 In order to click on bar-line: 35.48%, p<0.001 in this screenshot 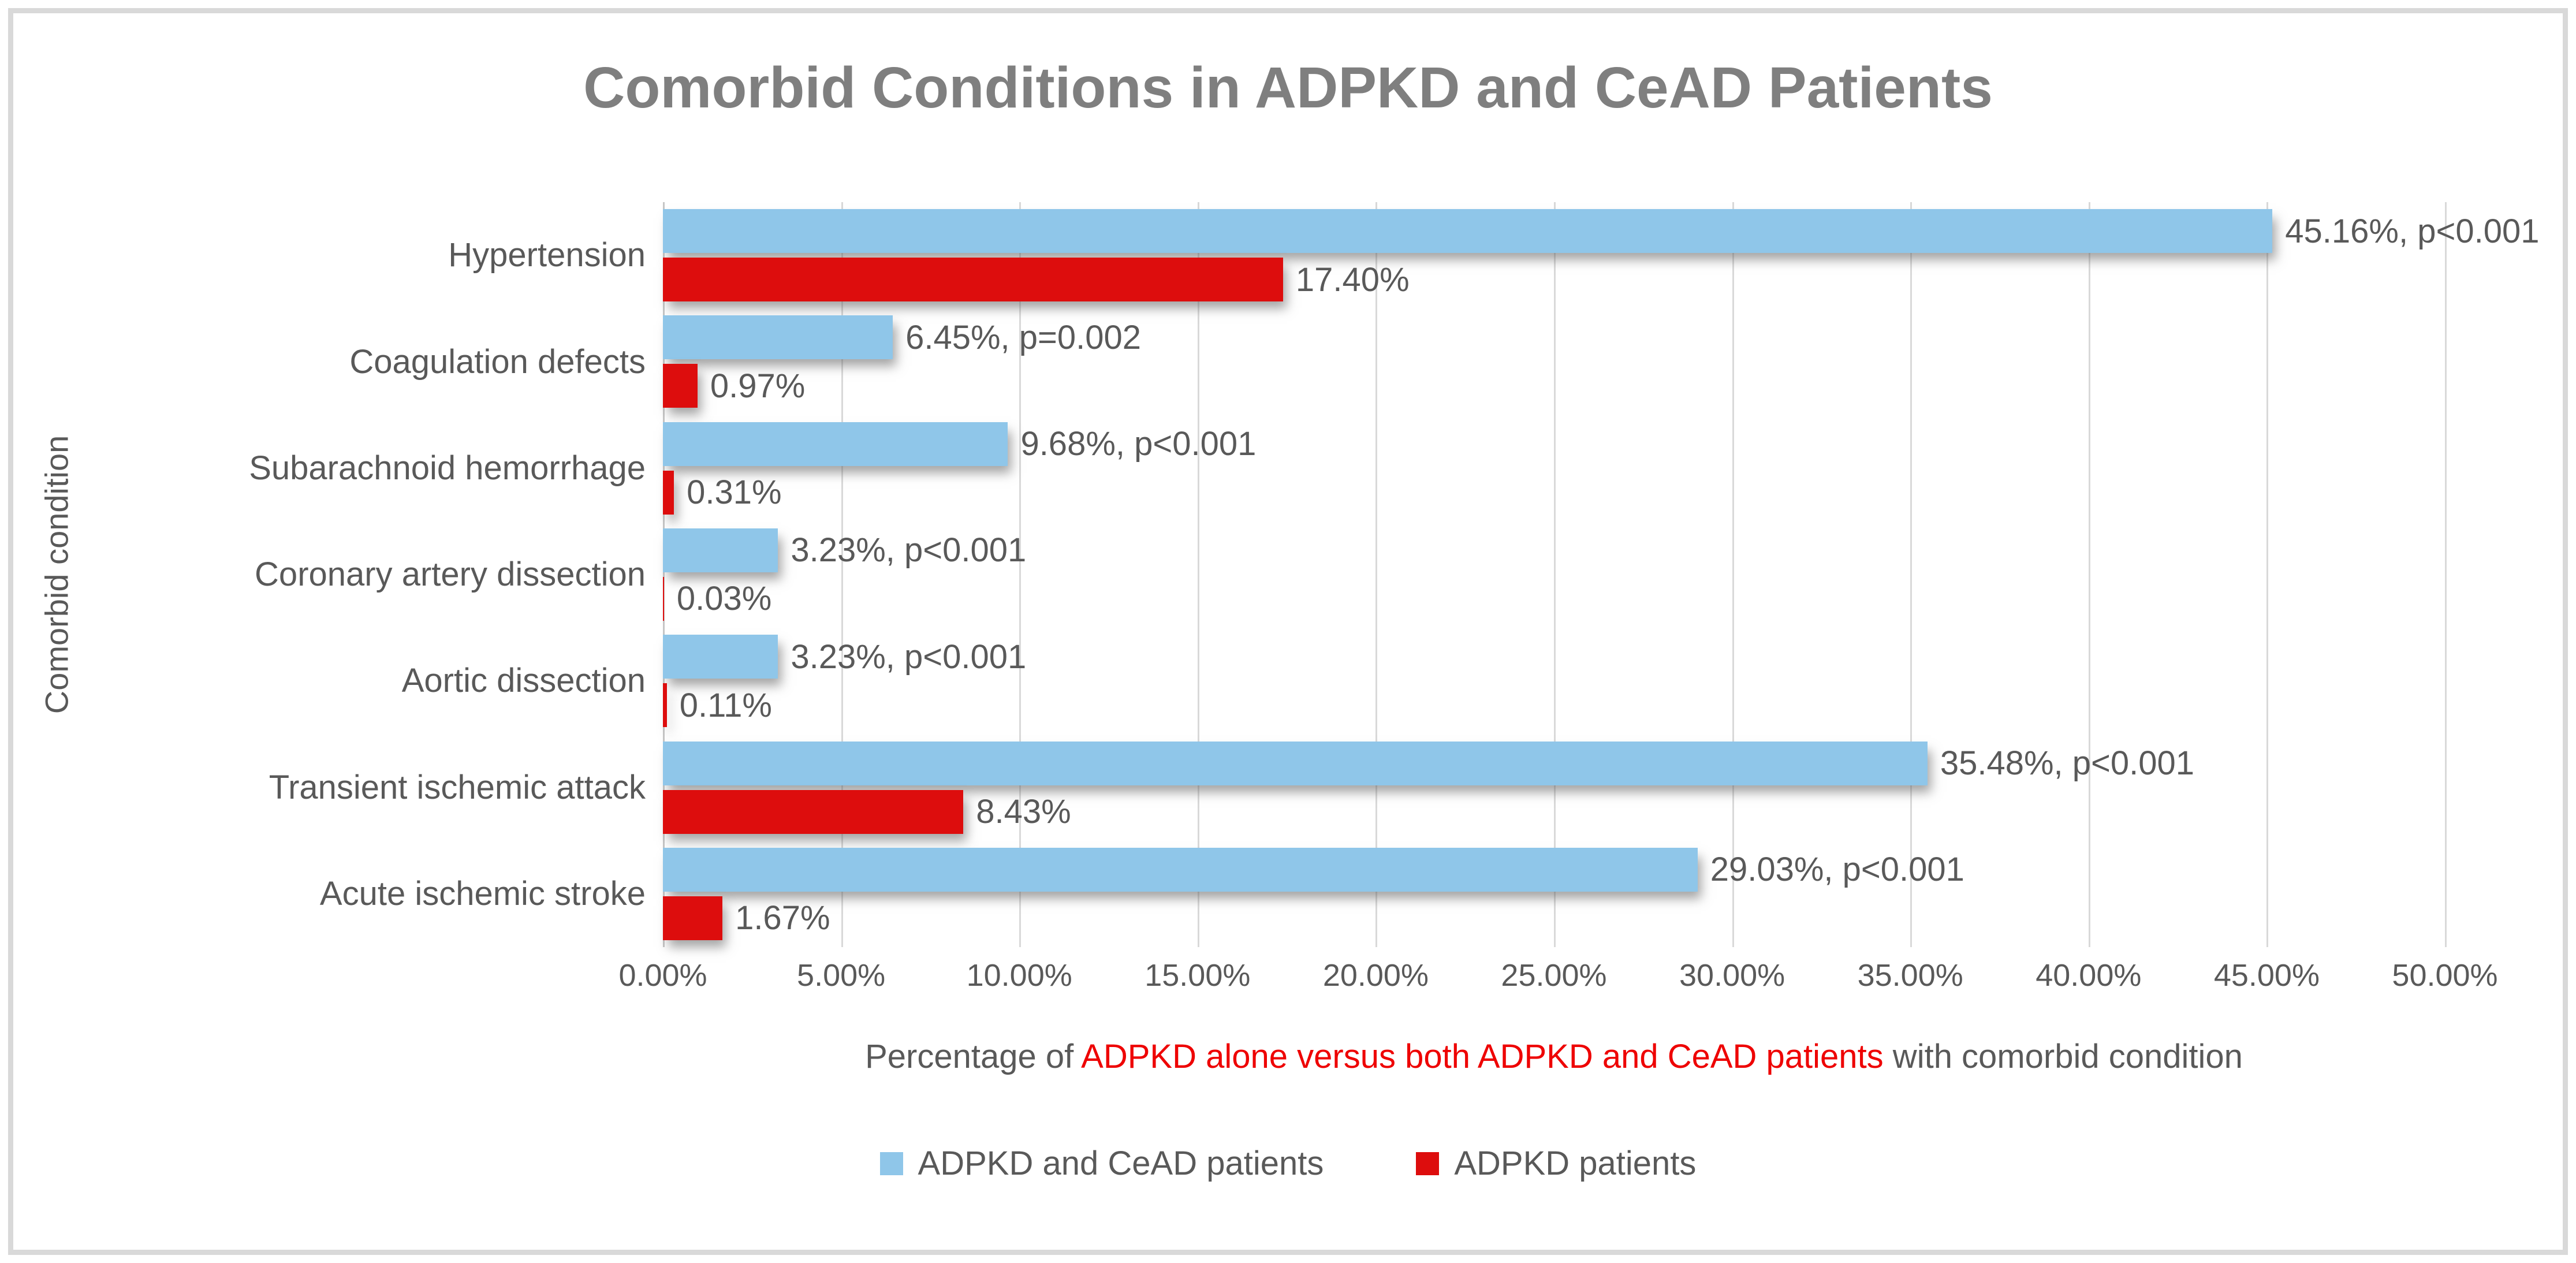, I will do `click(1554, 763)`.